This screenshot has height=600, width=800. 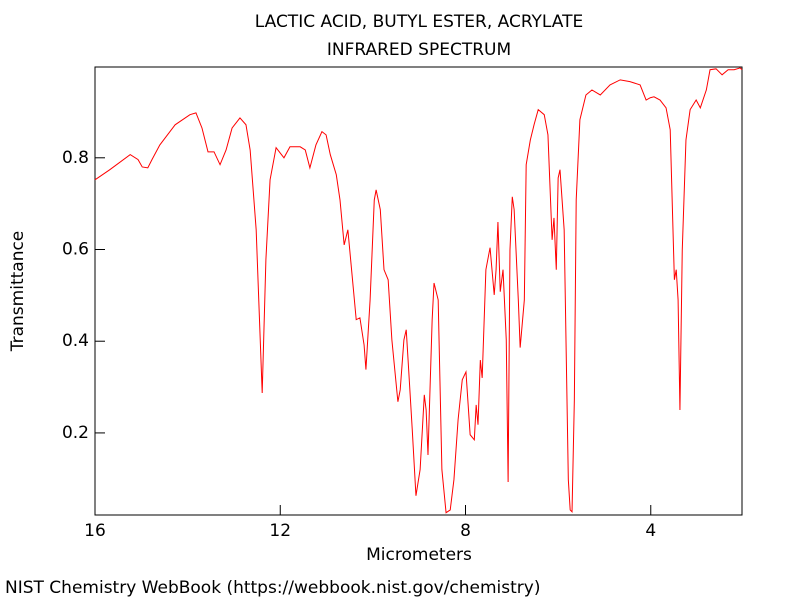 I want to click on x-tick-label: 4, so click(x=650, y=531).